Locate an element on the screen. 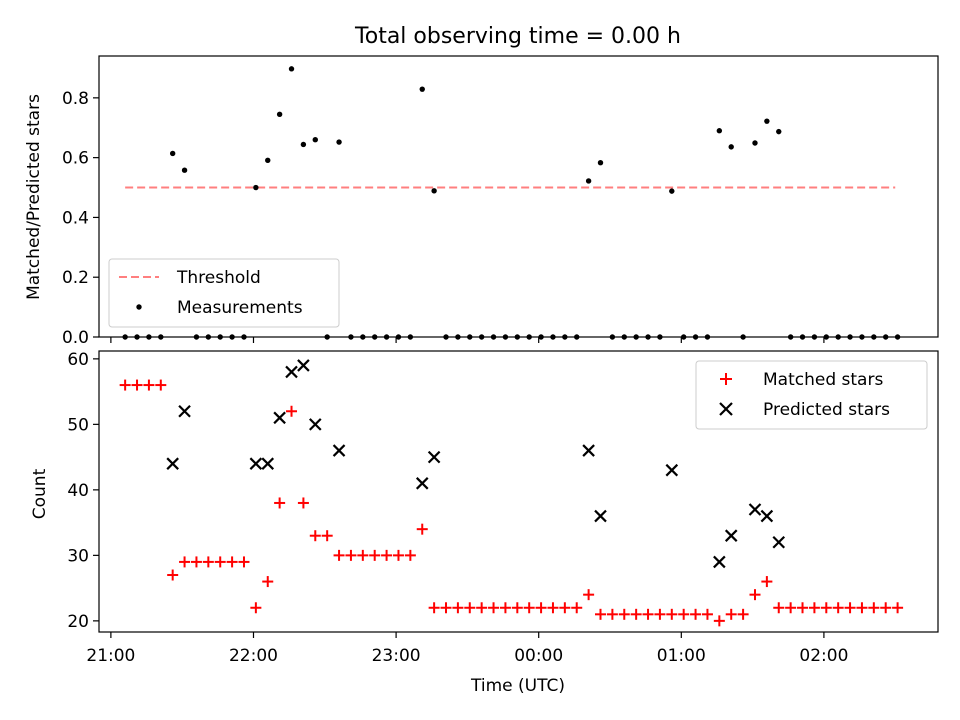 This screenshot has width=960, height=720. bottom-y-tick-label: 40 is located at coordinates (78, 491).